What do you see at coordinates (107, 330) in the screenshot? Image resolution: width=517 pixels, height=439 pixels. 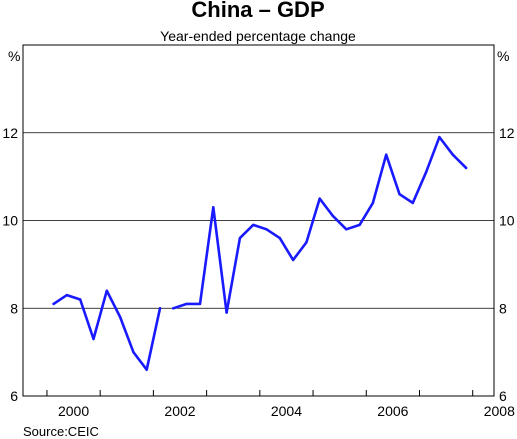 I see `gdp-series-line` at bounding box center [107, 330].